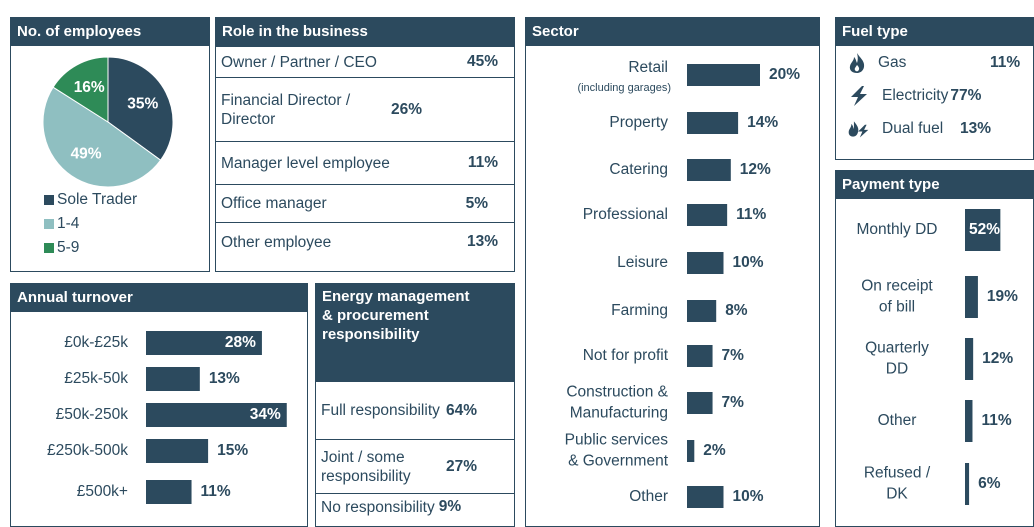 This screenshot has width=1034, height=527. Describe the element at coordinates (476, 203) in the screenshot. I see `cell: 5%` at that location.